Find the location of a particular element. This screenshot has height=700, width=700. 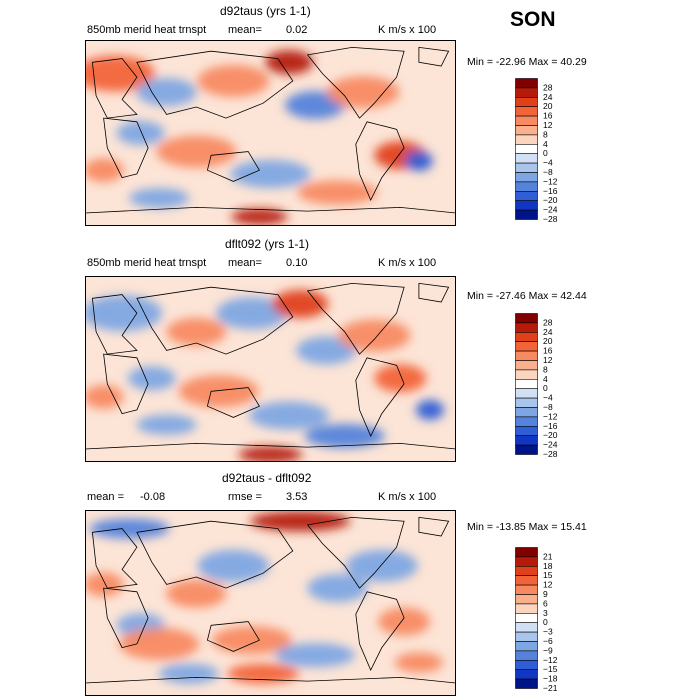

colorbar-tick-label: −6 is located at coordinates (548, 641).